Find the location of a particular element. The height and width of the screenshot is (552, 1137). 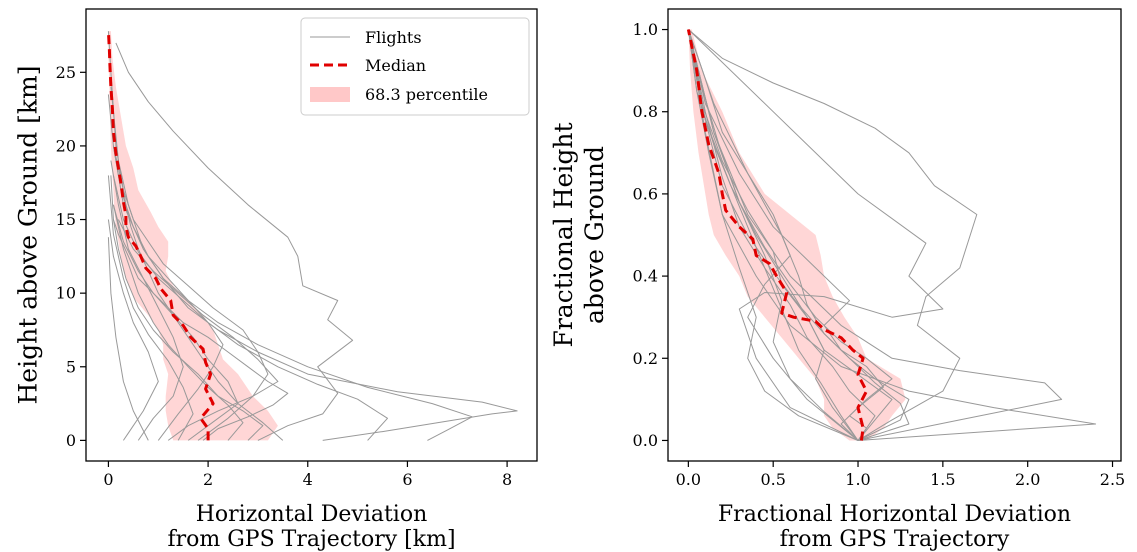

legend-percentile-label: 68.3 percentile is located at coordinates (426, 94).